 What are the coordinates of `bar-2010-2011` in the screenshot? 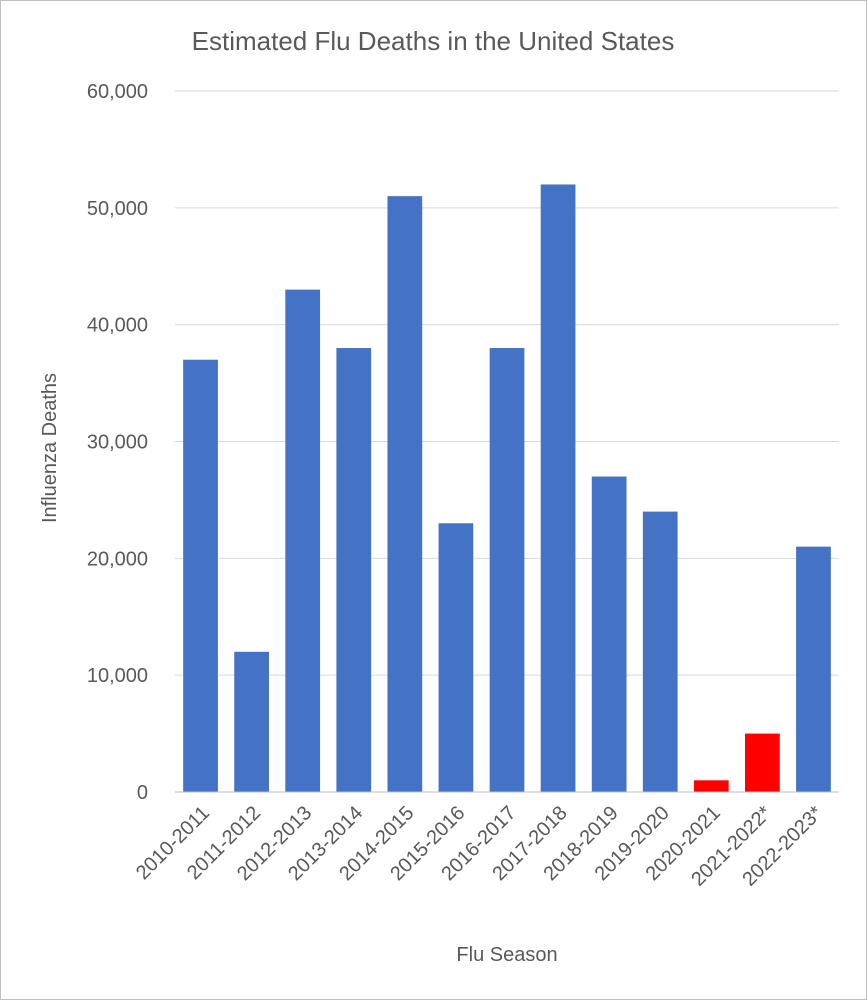 It's located at (200, 575).